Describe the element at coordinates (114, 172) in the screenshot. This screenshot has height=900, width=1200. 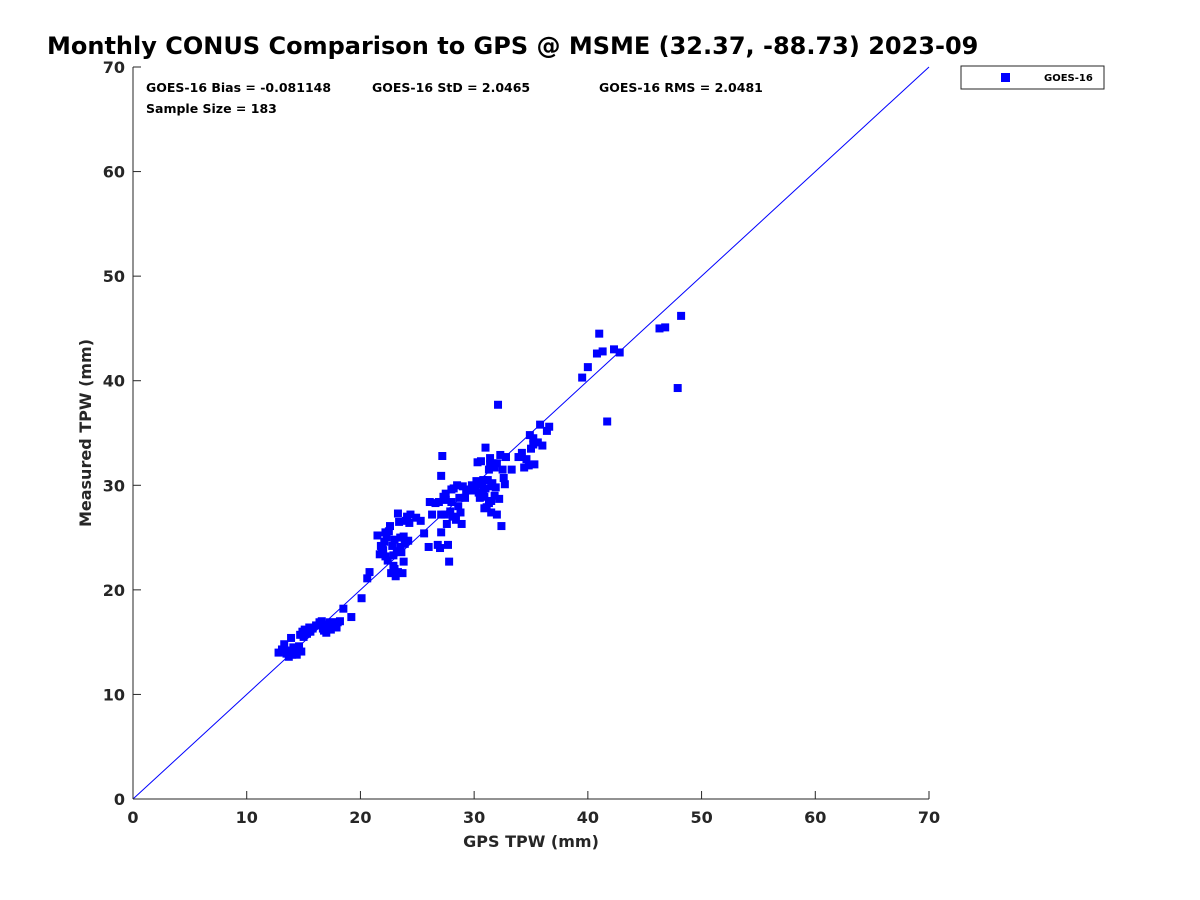
I see `y-tick-label: 60` at that location.